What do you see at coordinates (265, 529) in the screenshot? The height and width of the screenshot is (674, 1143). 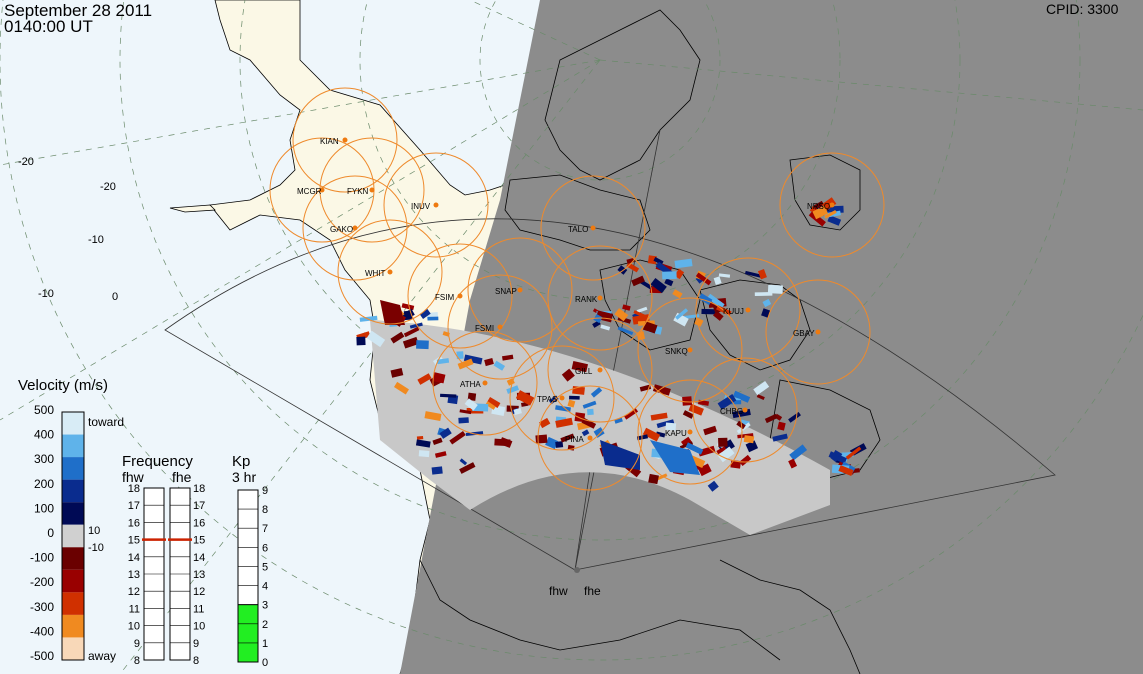 I see `kp-tick: 7` at bounding box center [265, 529].